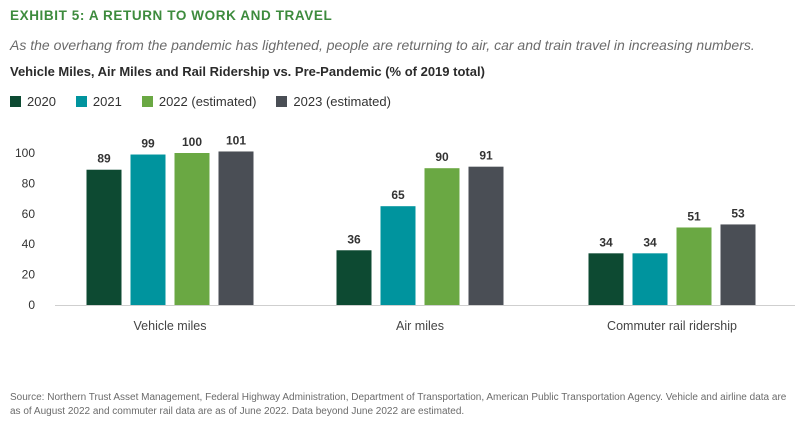  Describe the element at coordinates (192, 142) in the screenshot. I see `bar-value-label: 100` at that location.